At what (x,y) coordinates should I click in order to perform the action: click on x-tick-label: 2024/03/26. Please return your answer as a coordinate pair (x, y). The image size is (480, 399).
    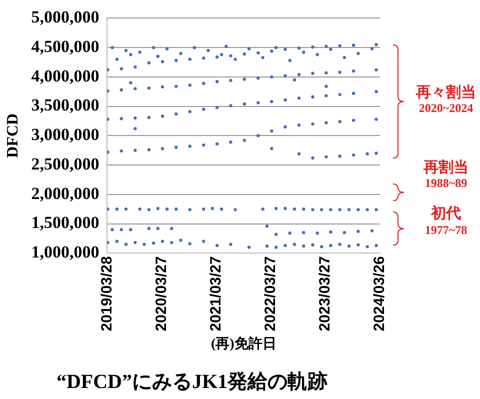
    Looking at the image, I should click on (379, 294).